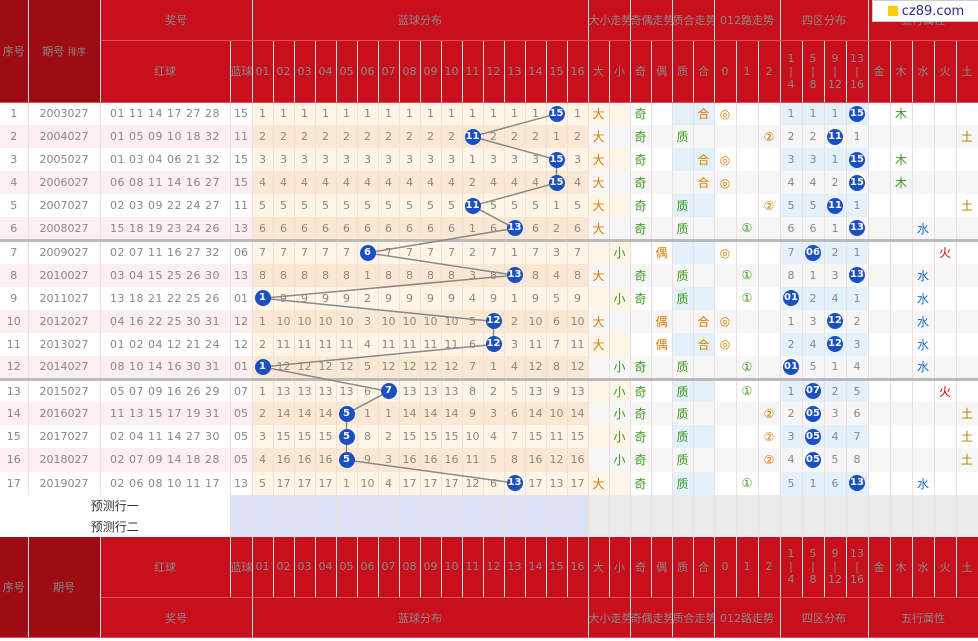  Describe the element at coordinates (367, 414) in the screenshot. I see `omission-value: 1` at that location.